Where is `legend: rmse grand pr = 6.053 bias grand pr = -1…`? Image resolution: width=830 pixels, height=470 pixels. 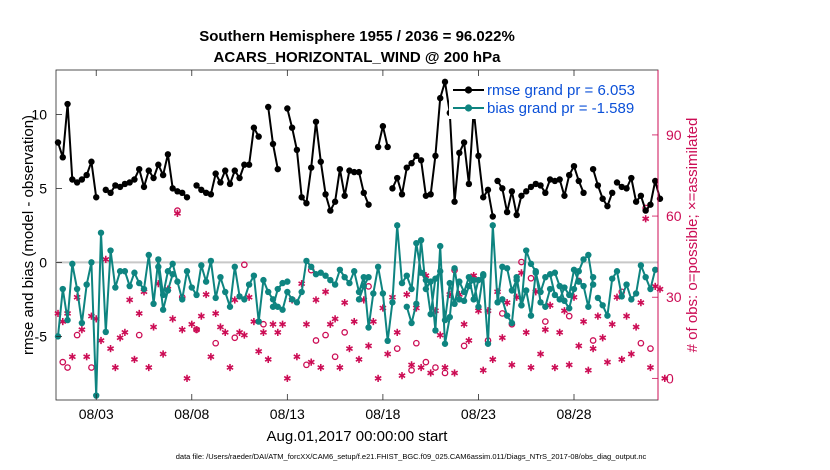
legend: rmse grand pr = 6.053 bias grand pr = -1… is located at coordinates (551, 98).